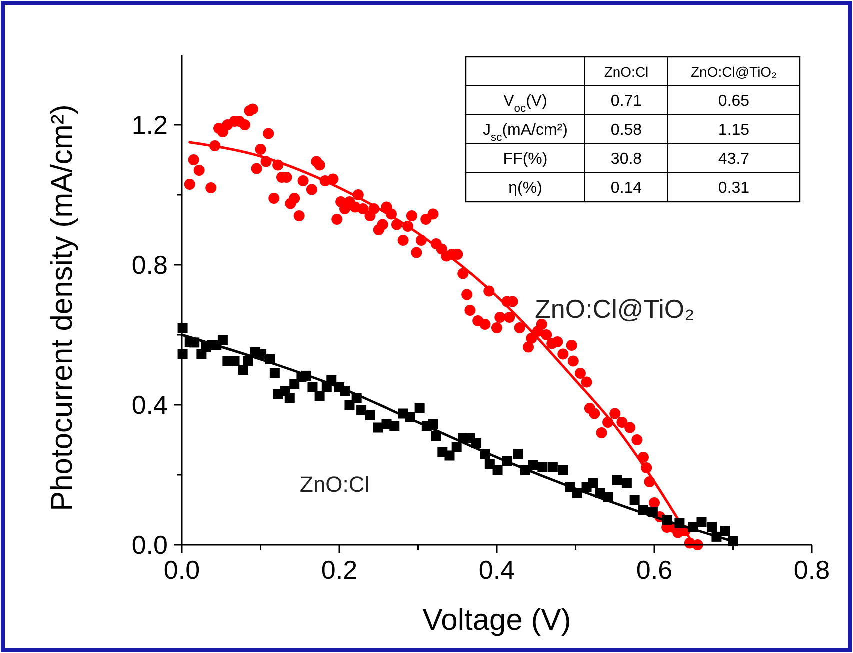 This screenshot has width=853, height=653. Describe the element at coordinates (734, 72) in the screenshot. I see `annotation: ZnO:Cl@TiO₂` at that location.